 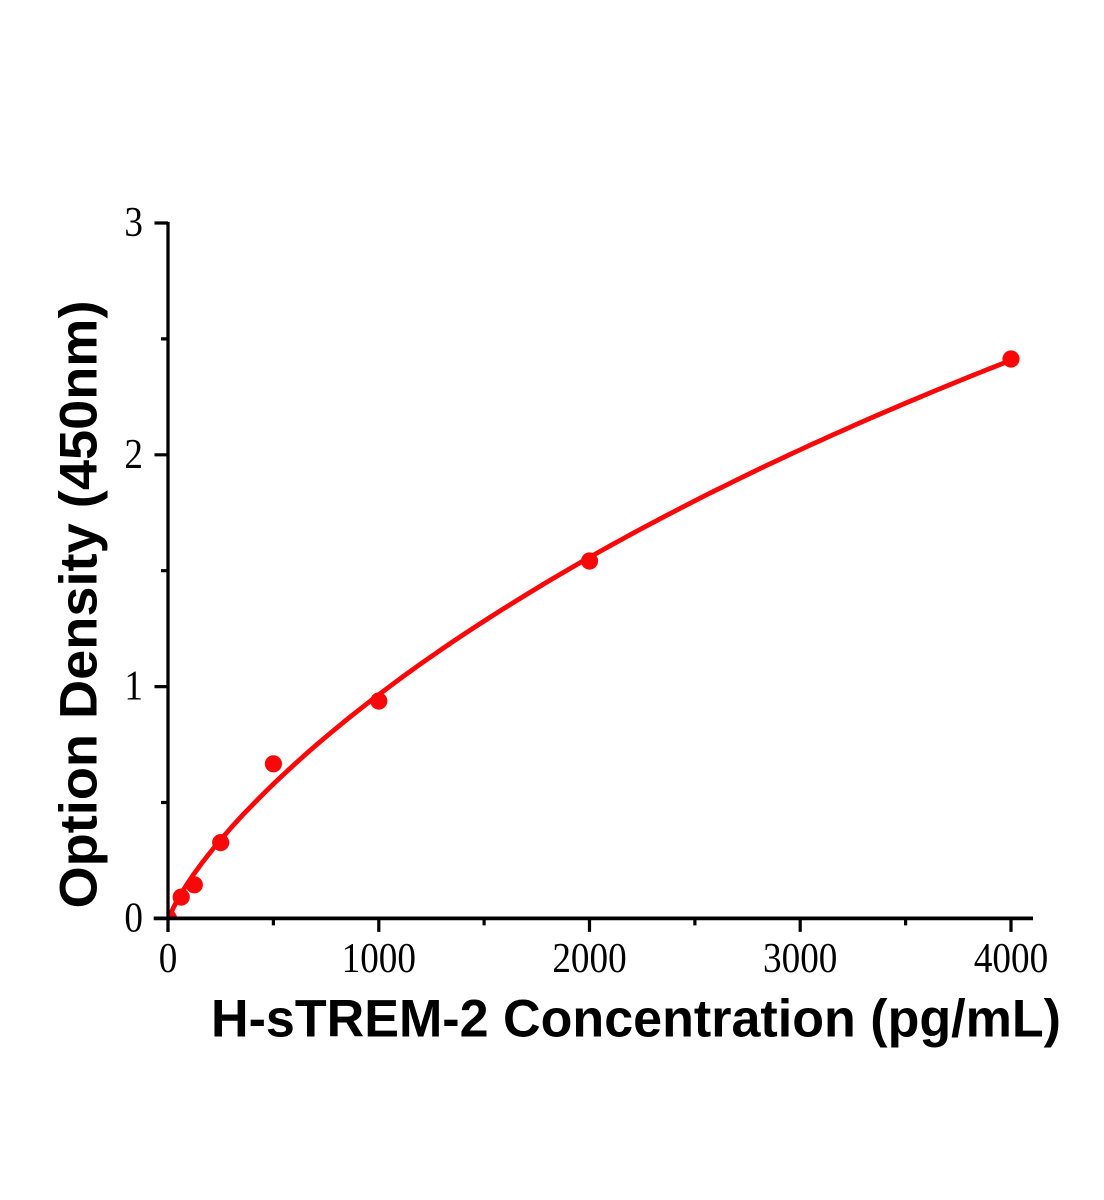 I want to click on svg-text: 1, so click(x=133, y=686).